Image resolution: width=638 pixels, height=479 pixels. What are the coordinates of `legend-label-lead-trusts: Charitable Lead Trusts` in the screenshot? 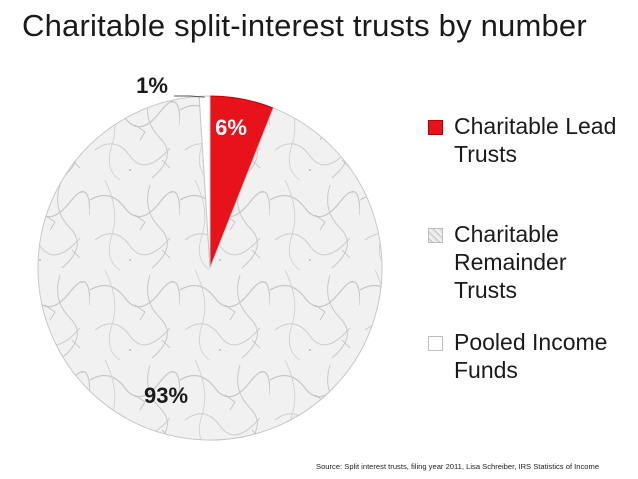 It's located at (535, 140).